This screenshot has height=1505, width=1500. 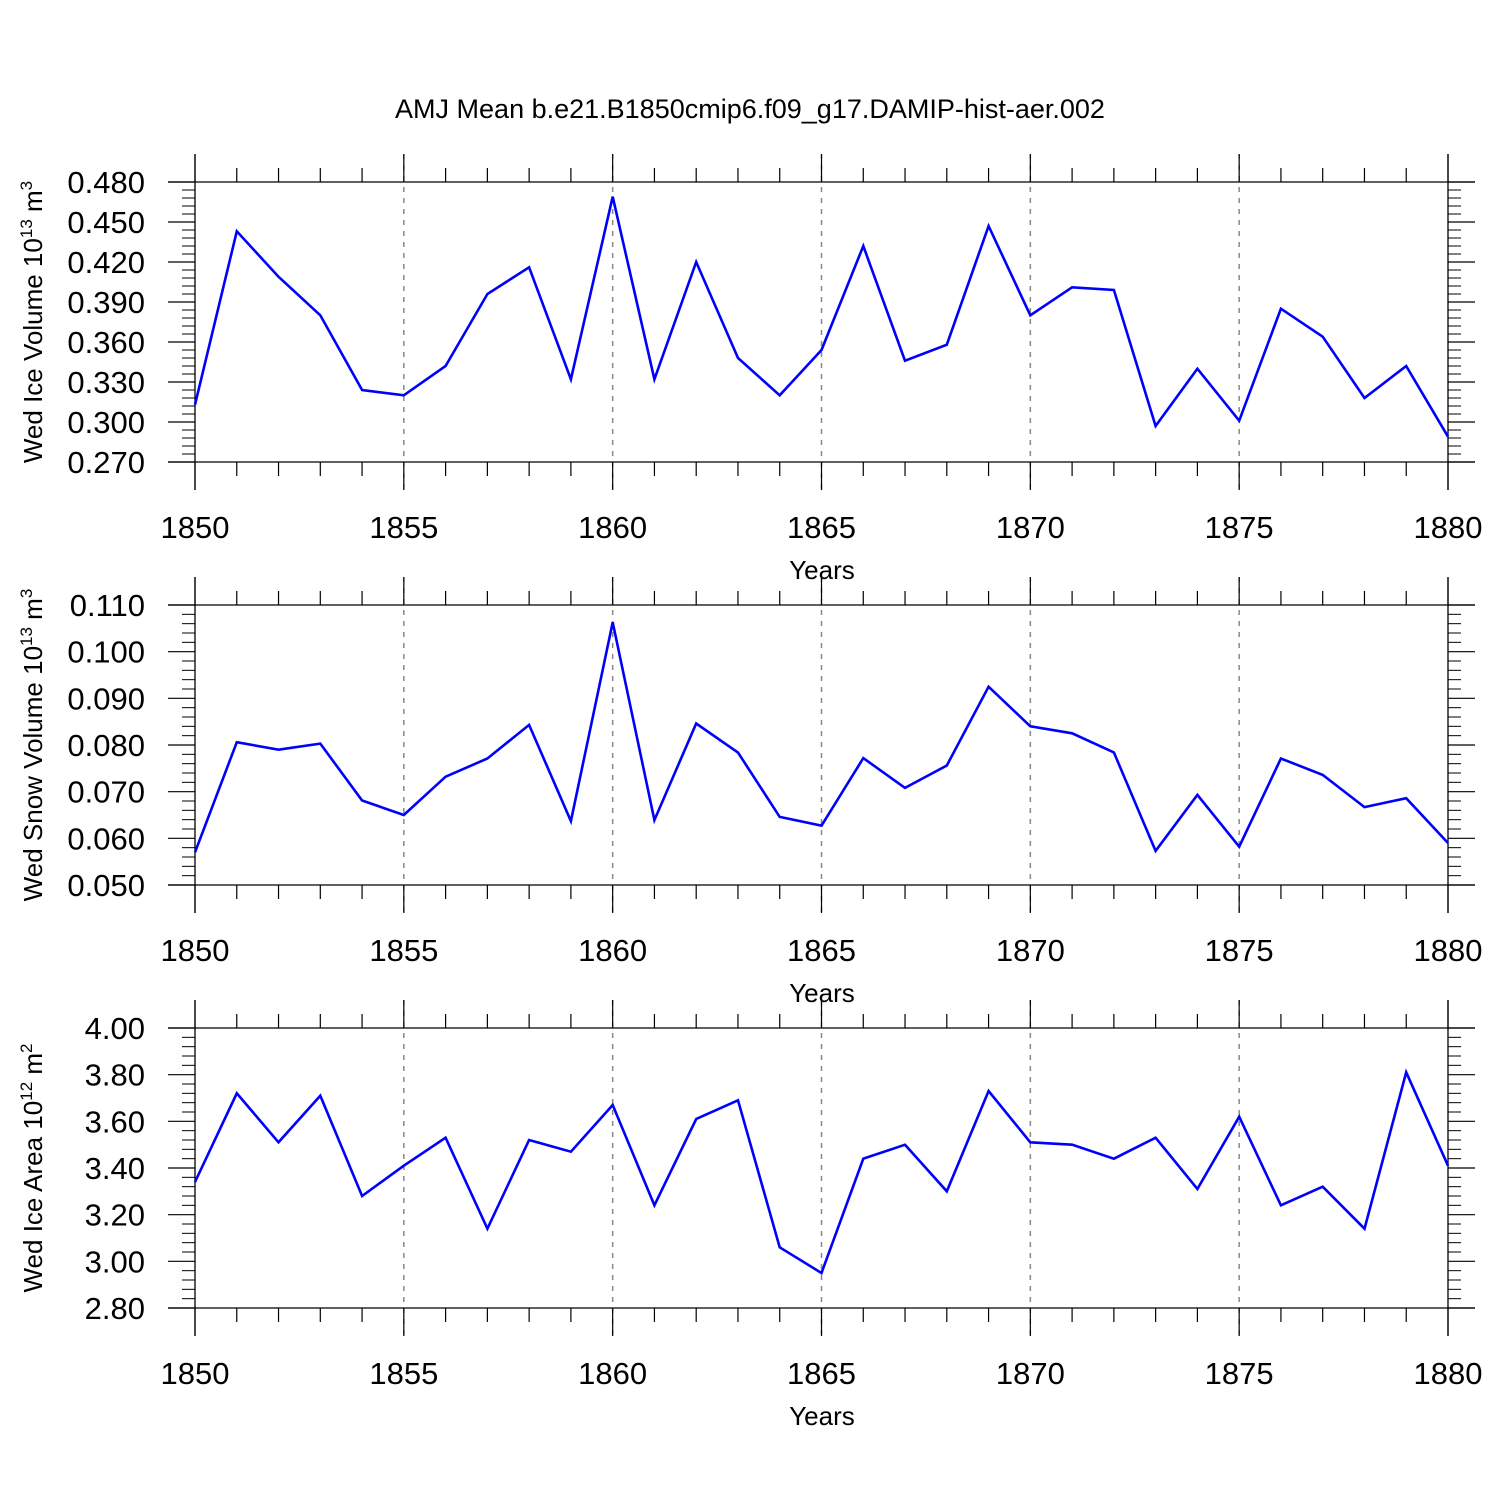 What do you see at coordinates (106, 885) in the screenshot?
I see `y-tick-label: 0.050` at bounding box center [106, 885].